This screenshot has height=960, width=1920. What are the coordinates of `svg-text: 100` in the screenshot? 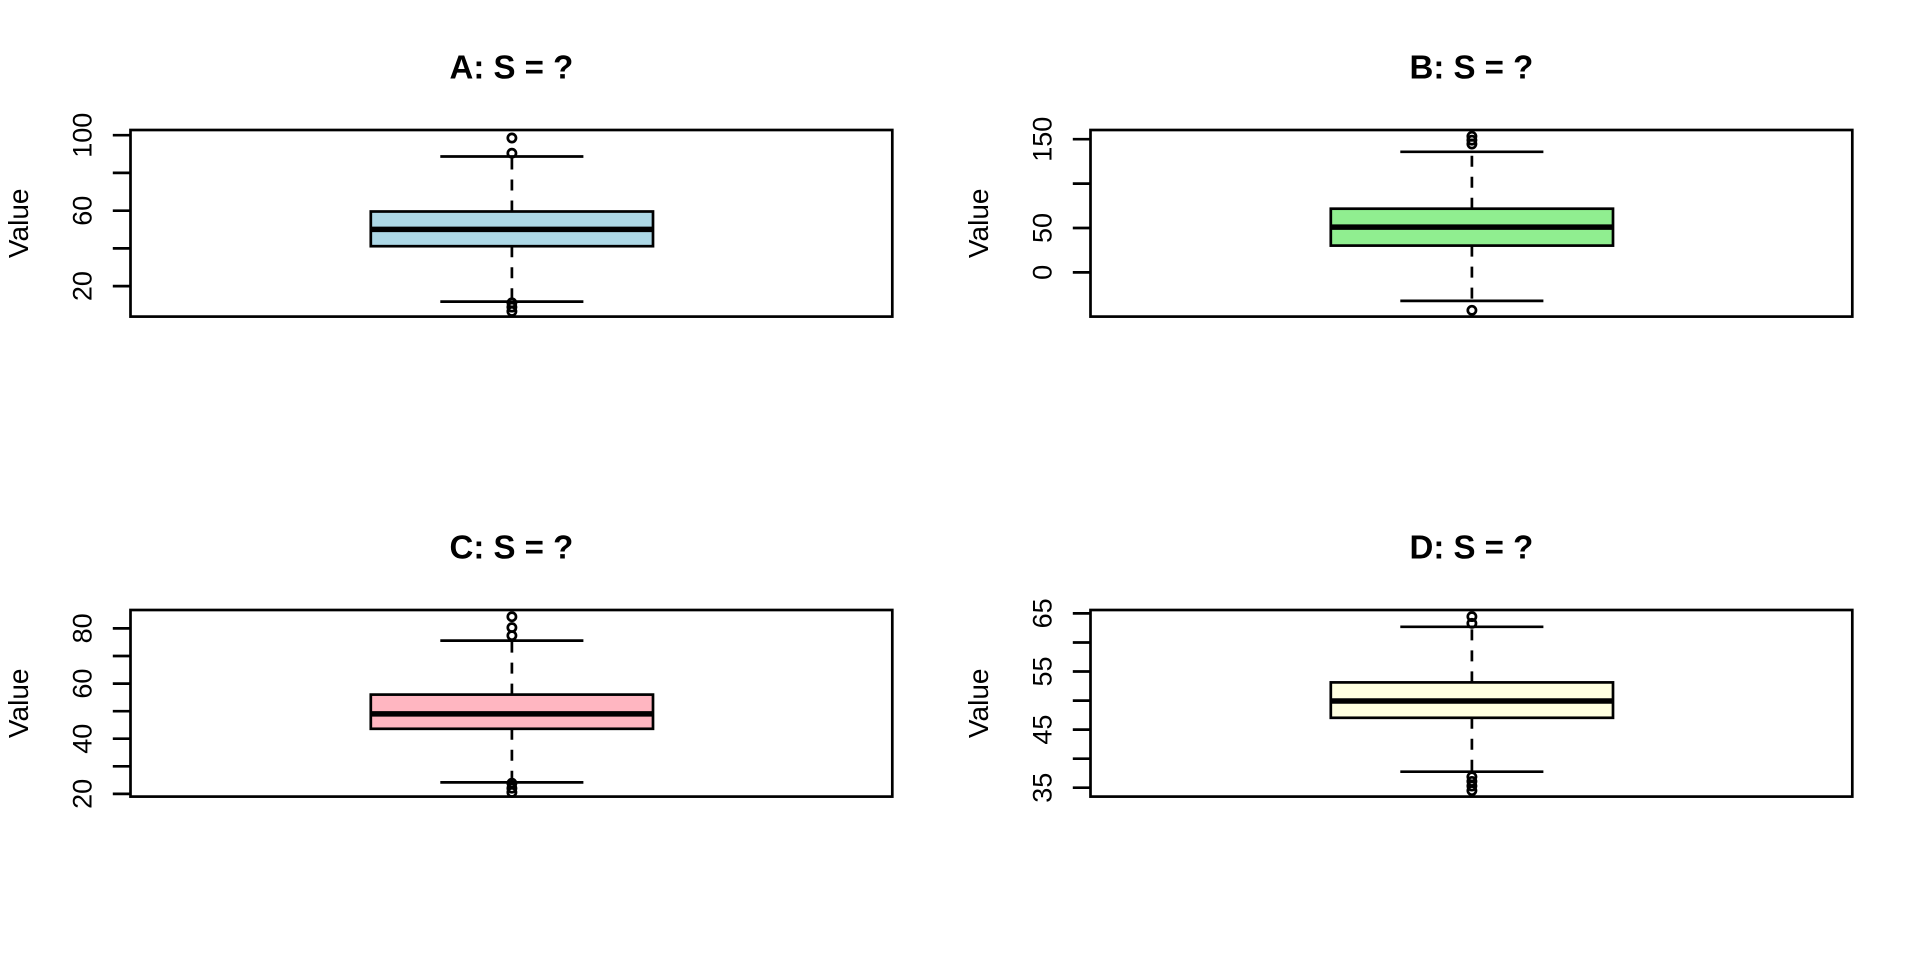 It's located at (83, 135).